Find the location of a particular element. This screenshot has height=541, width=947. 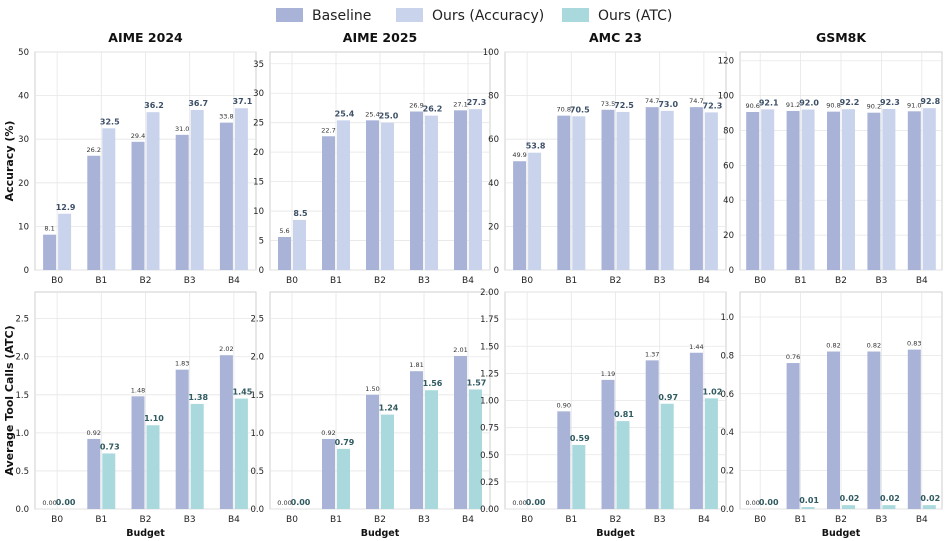

data-label-ours: 0.73 is located at coordinates (110, 446).